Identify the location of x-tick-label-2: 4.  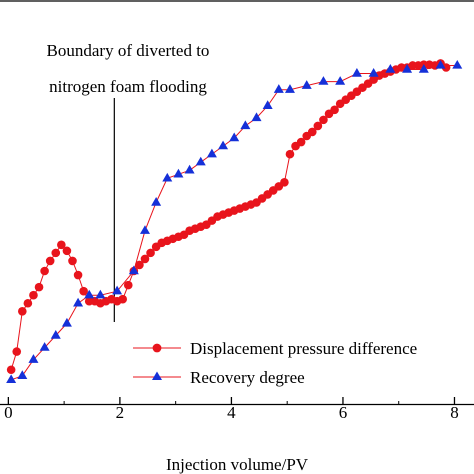
(231, 412).